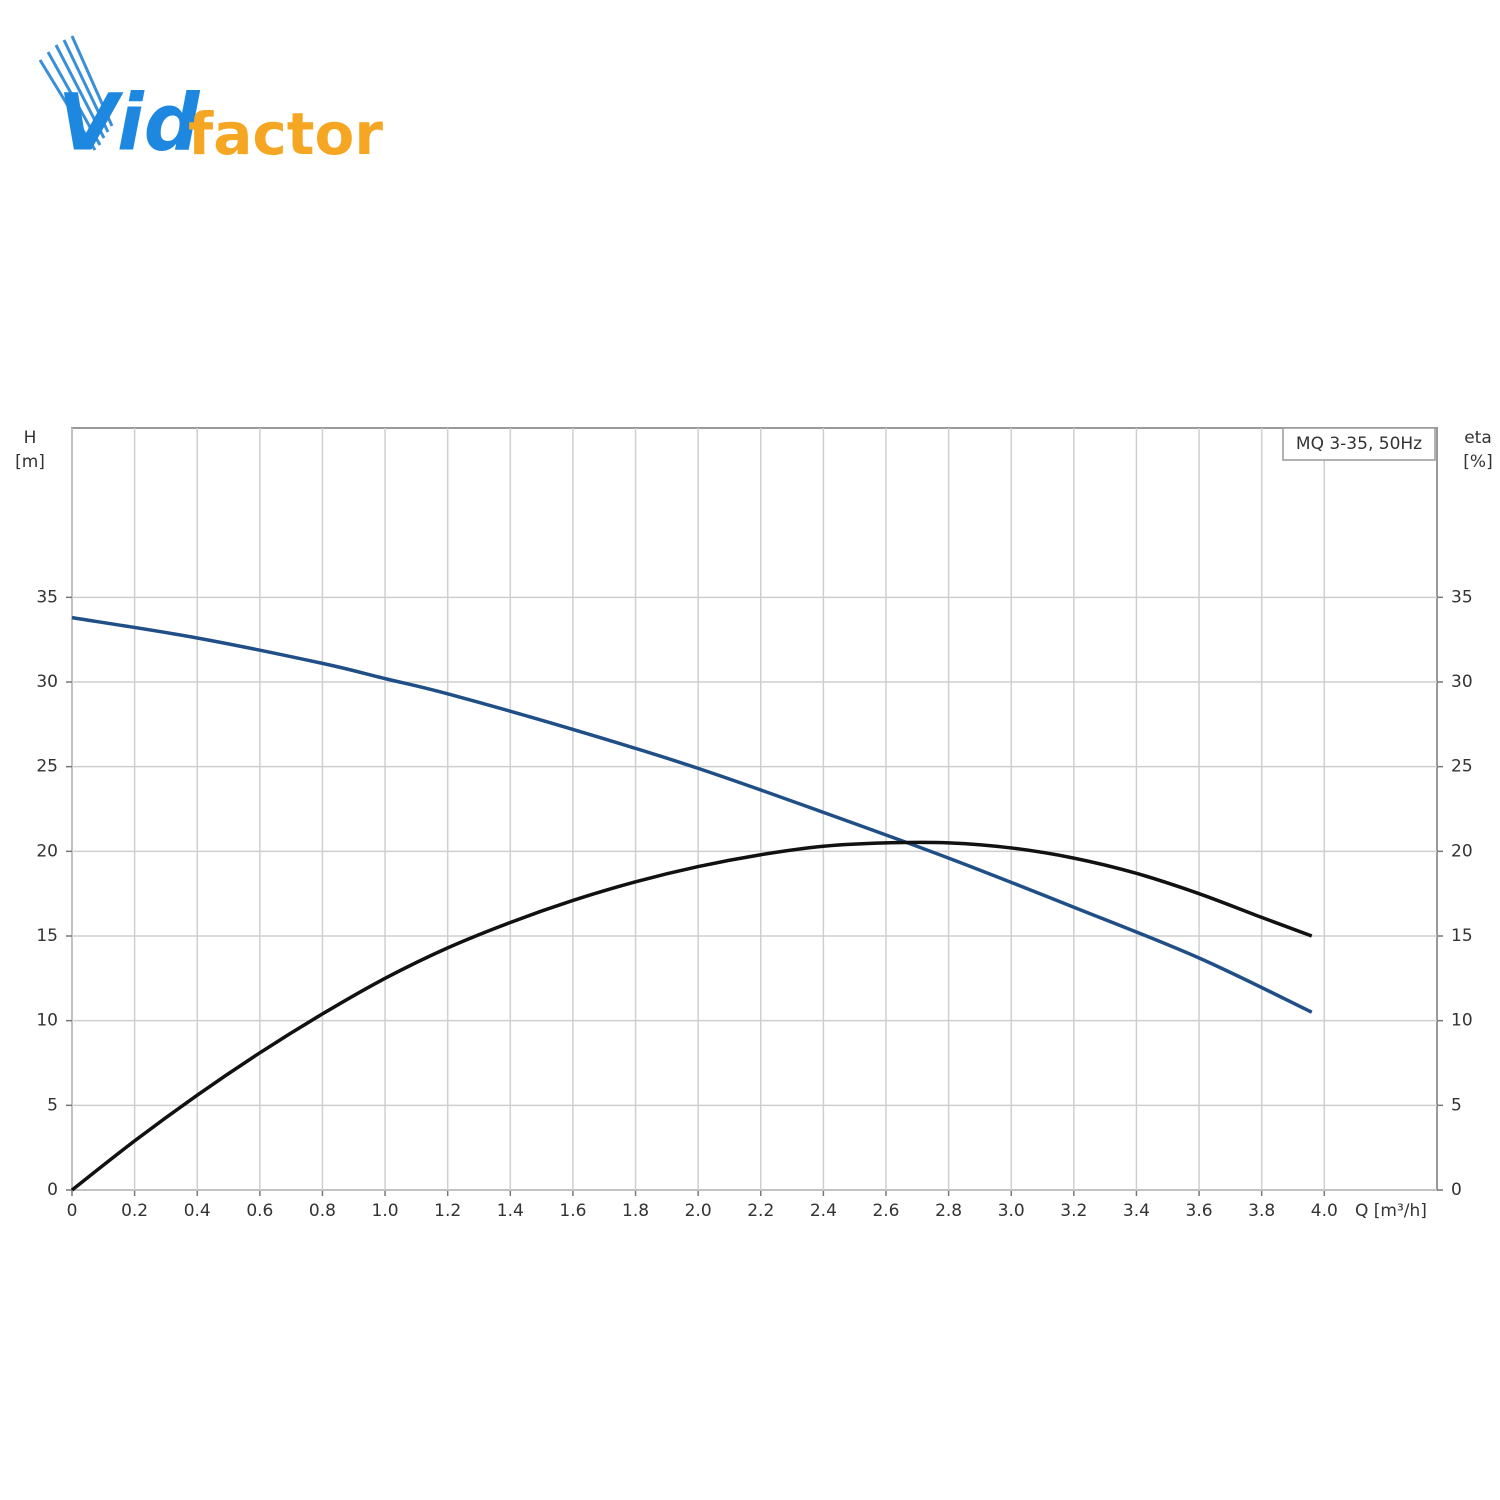  What do you see at coordinates (760, 1211) in the screenshot?
I see `x-tick-label: 2.2` at bounding box center [760, 1211].